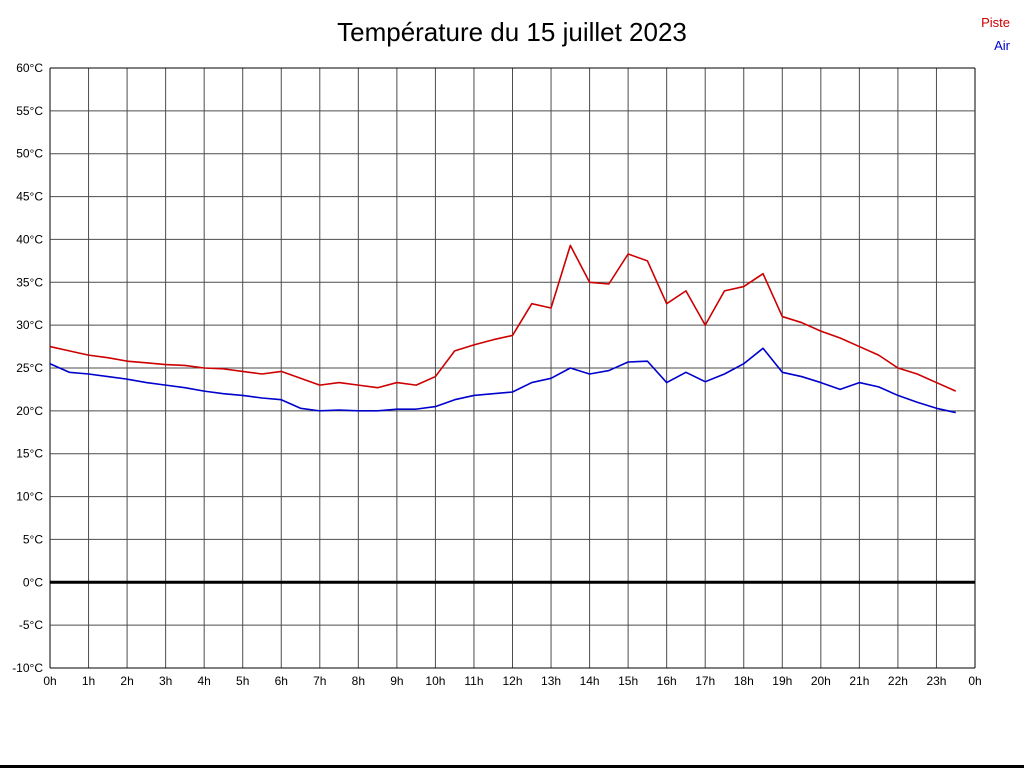 This screenshot has width=1024, height=768. What do you see at coordinates (358, 681) in the screenshot?
I see `x-tick-label: 8h` at bounding box center [358, 681].